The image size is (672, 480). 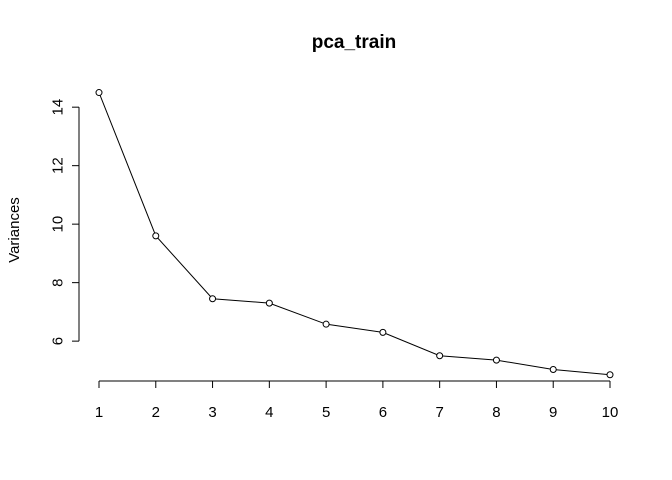 I want to click on x-tick-label: 5, so click(x=326, y=412).